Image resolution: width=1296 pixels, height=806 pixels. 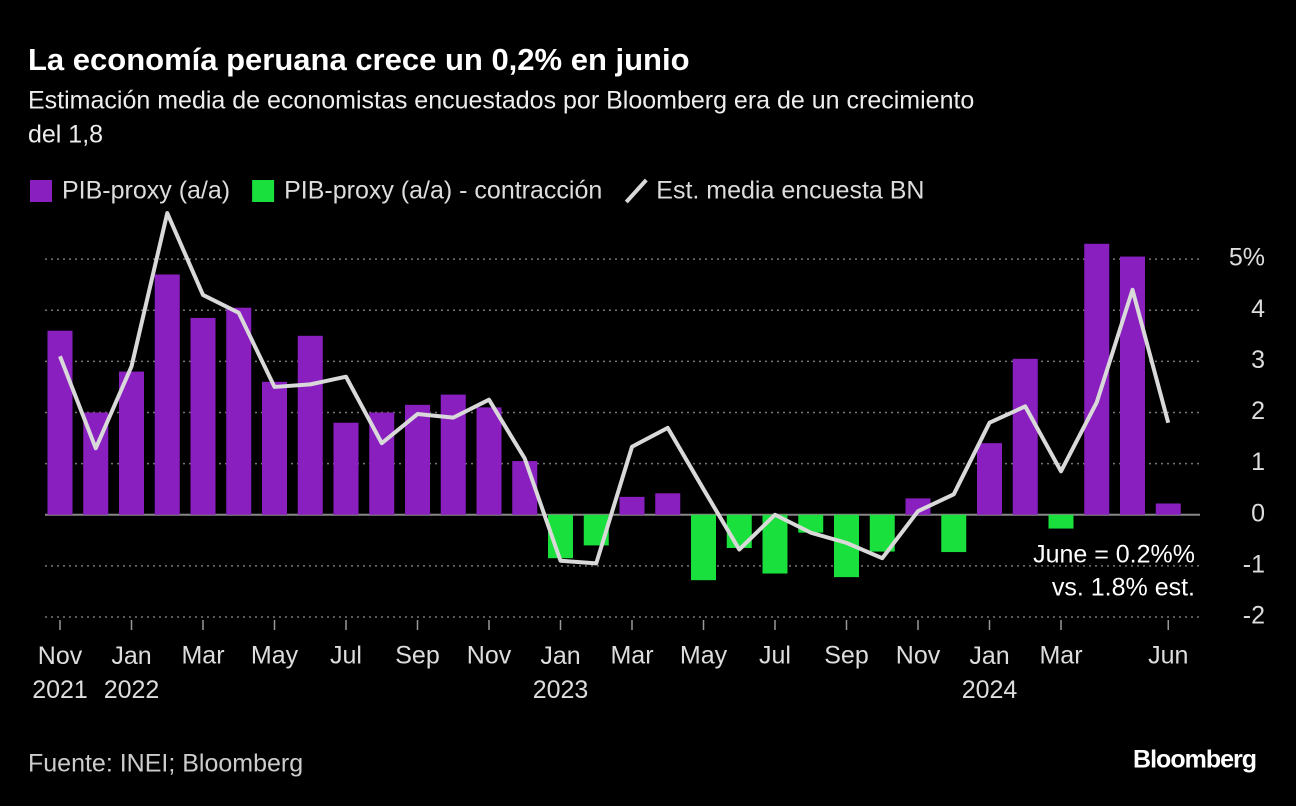 I want to click on x-tick-label: Jan 2023, so click(x=561, y=673).